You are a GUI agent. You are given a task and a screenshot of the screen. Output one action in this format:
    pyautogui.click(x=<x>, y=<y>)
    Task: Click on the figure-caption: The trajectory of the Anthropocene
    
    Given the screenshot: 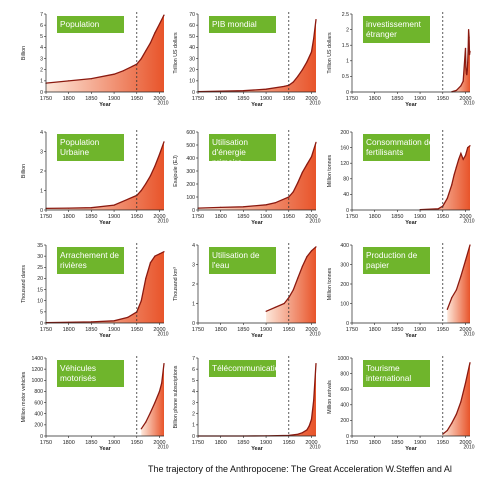 What is the action you would take?
    pyautogui.click(x=300, y=469)
    